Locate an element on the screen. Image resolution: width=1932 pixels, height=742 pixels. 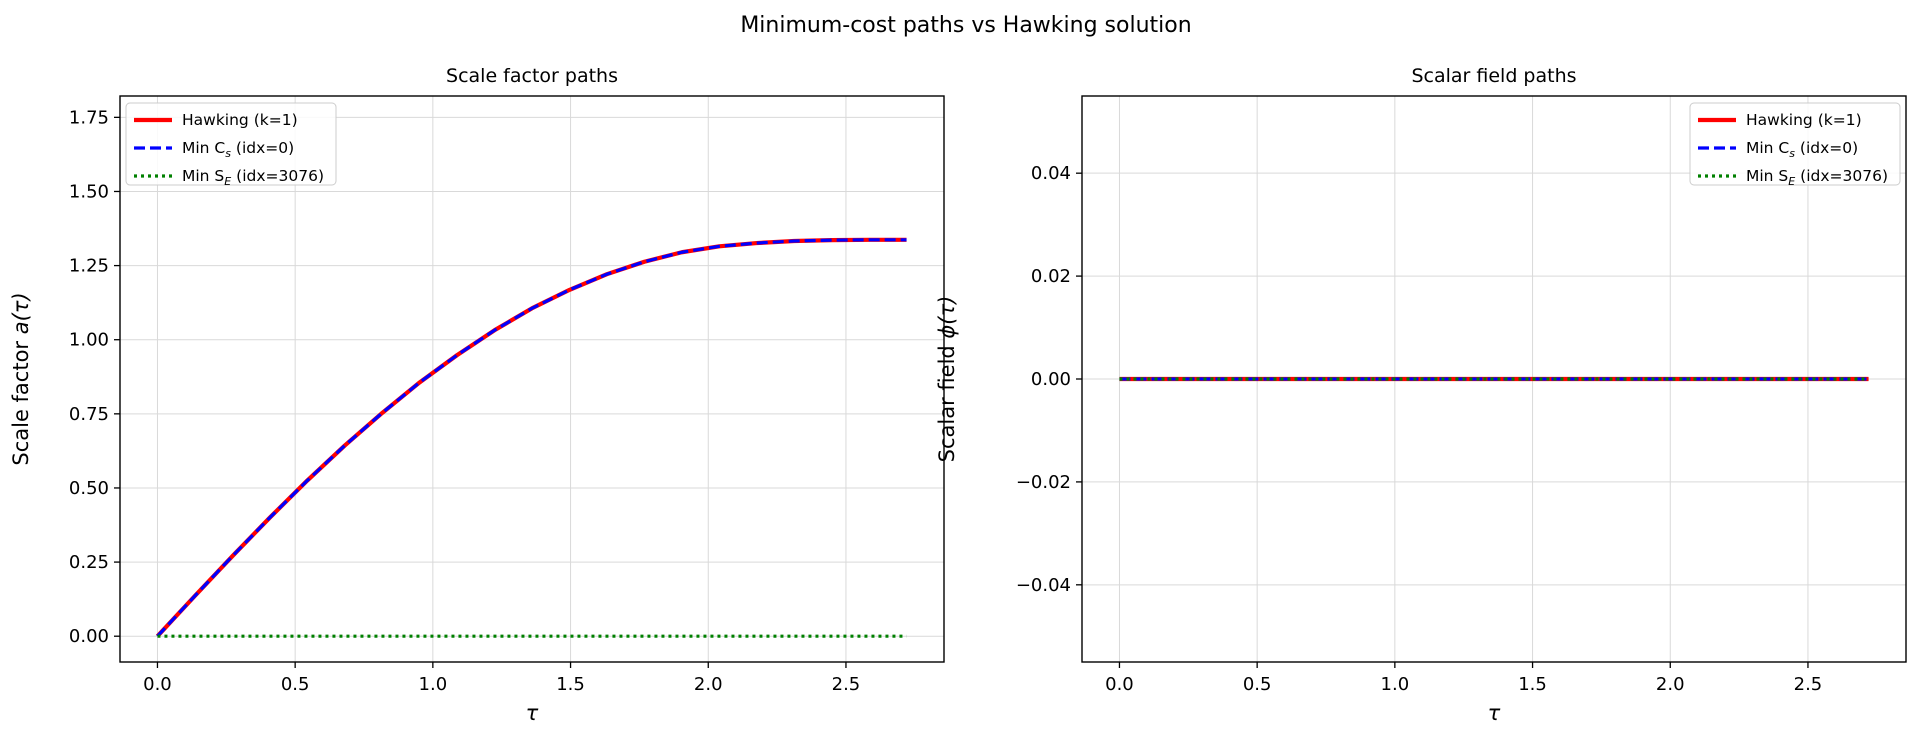
y-tick-label: 1.00 is located at coordinates (89, 340).